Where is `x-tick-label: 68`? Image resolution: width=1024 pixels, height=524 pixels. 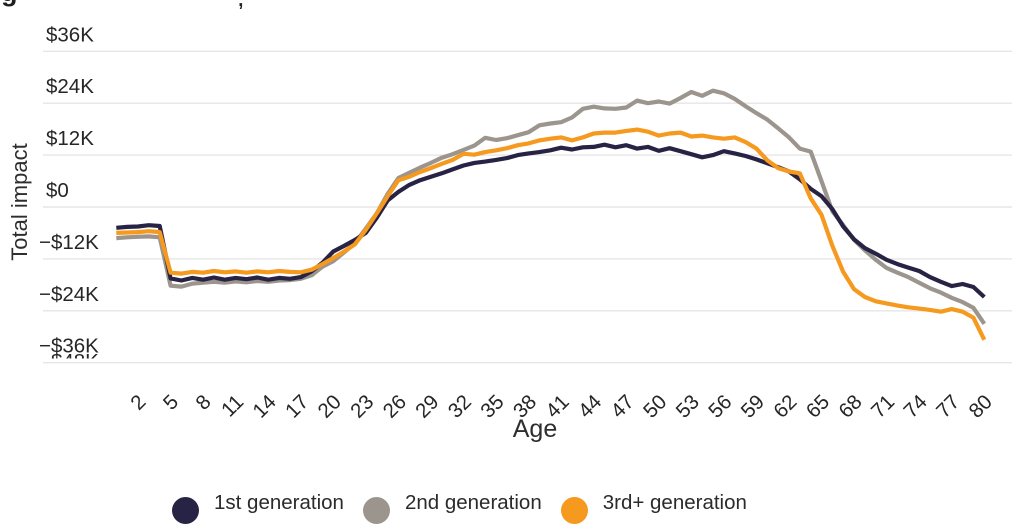
x-tick-label: 68 is located at coordinates (850, 406).